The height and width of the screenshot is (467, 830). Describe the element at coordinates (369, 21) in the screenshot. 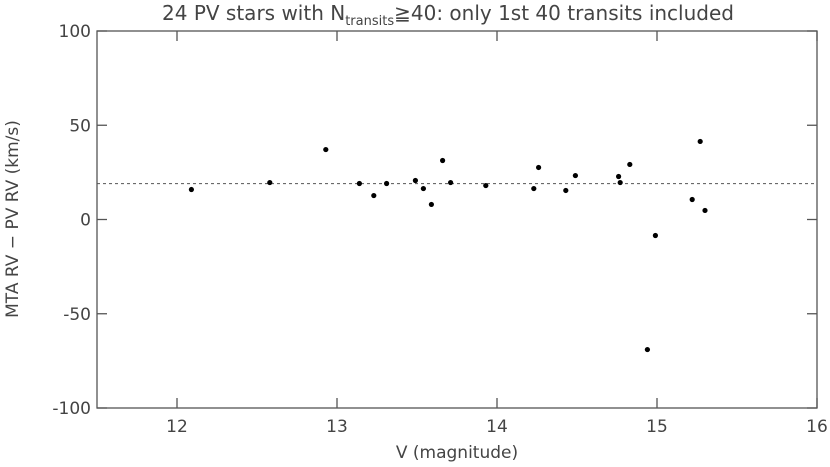

I see `title-subscript: transits` at that location.